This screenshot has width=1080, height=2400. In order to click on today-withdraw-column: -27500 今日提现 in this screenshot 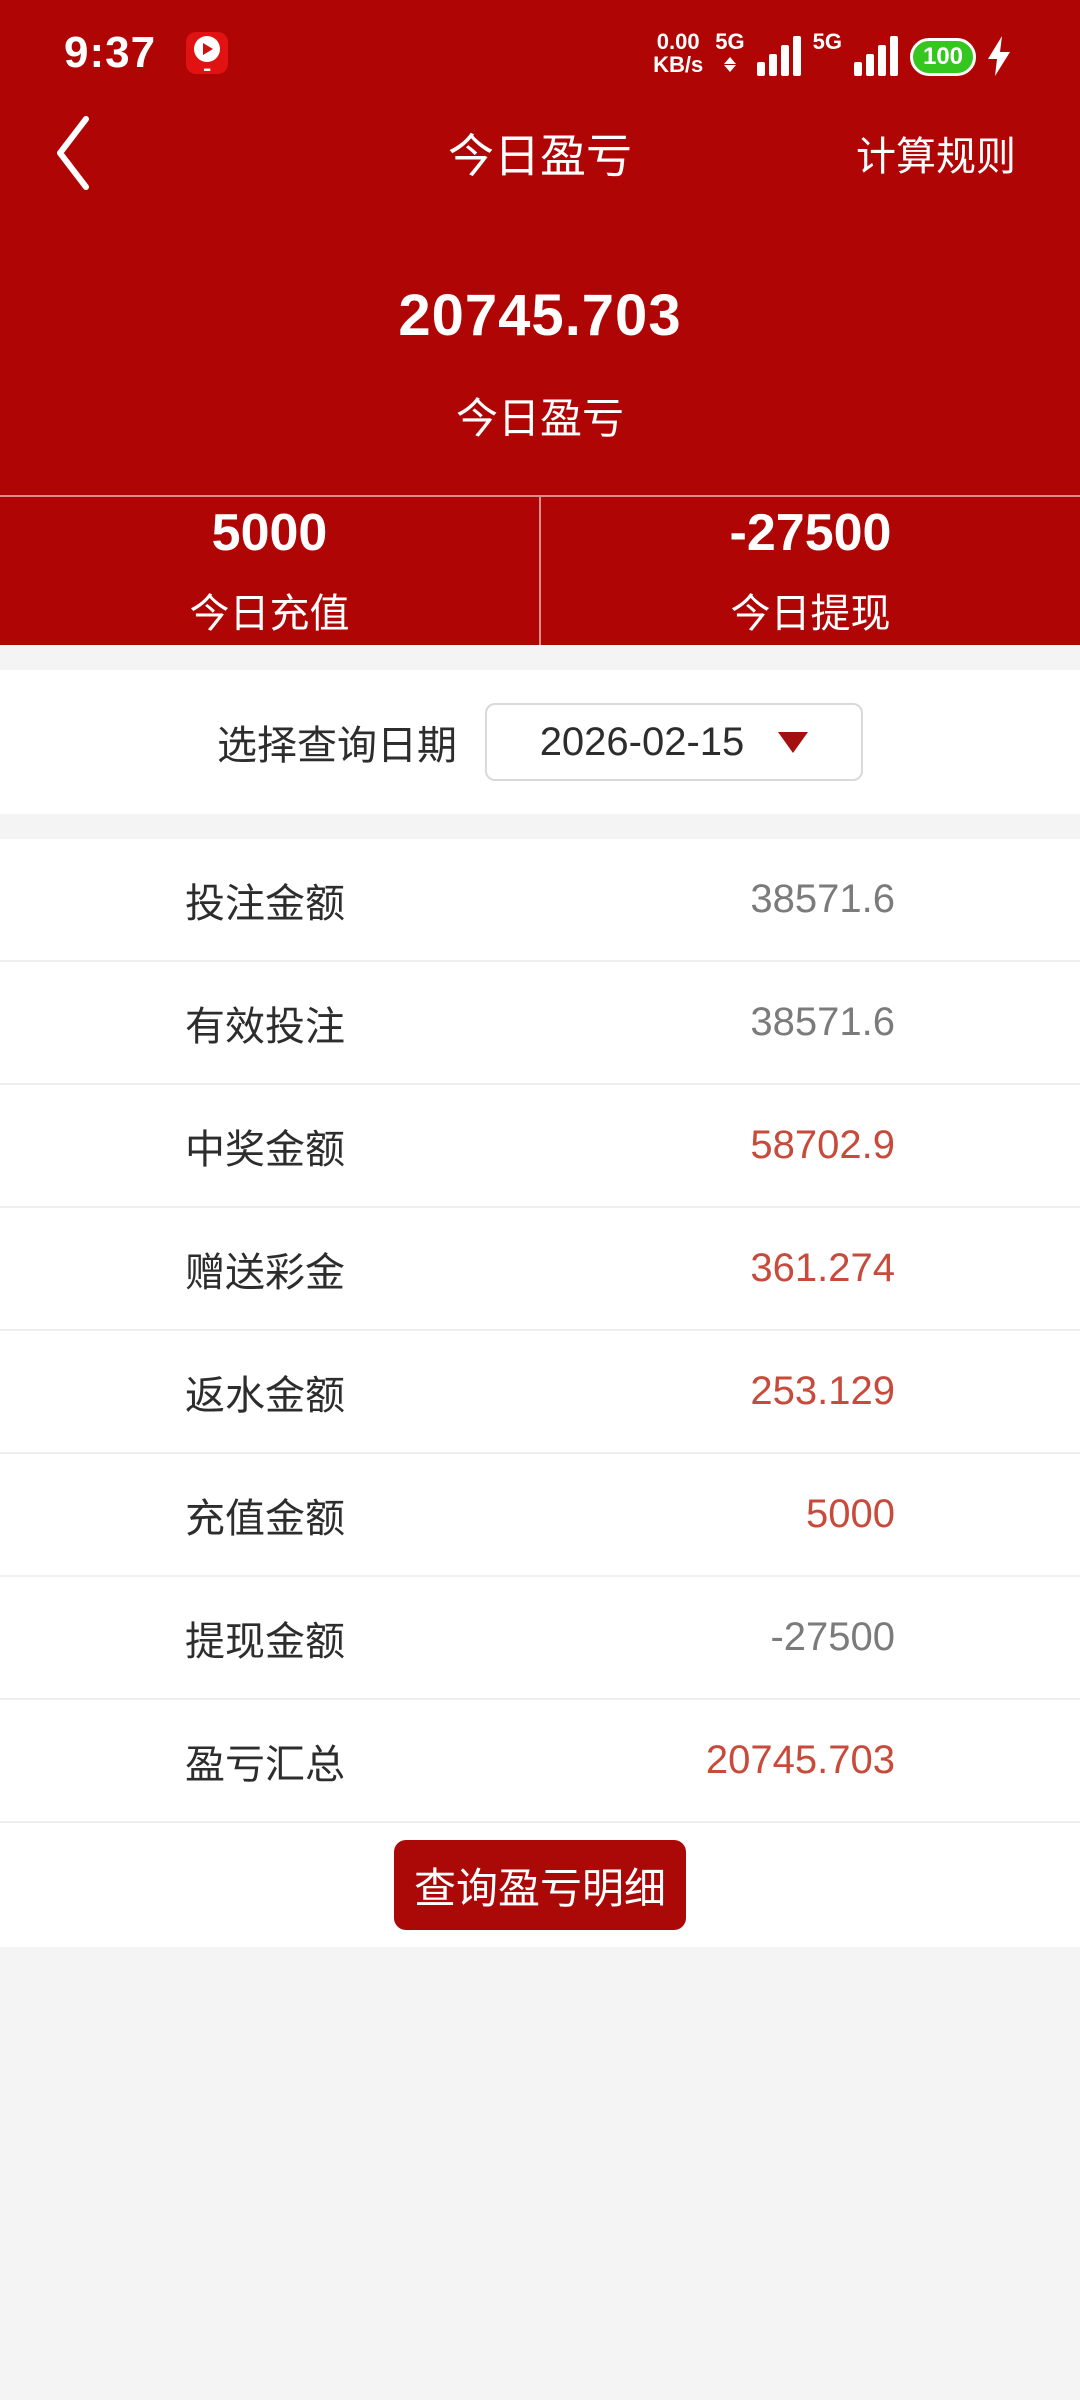, I will do `click(809, 571)`.